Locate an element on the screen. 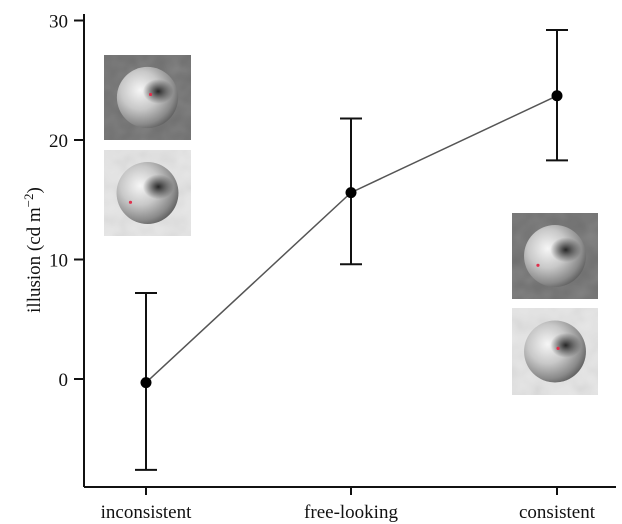  y-tick-label: 30 is located at coordinates (58, 22).